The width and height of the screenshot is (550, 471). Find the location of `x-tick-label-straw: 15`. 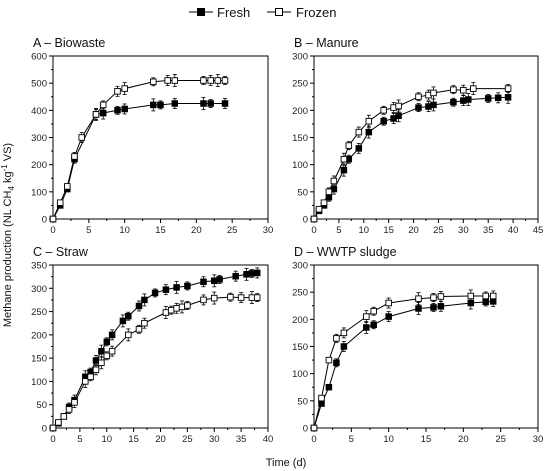

x-tick-label-straw: 15 is located at coordinates (133, 439).